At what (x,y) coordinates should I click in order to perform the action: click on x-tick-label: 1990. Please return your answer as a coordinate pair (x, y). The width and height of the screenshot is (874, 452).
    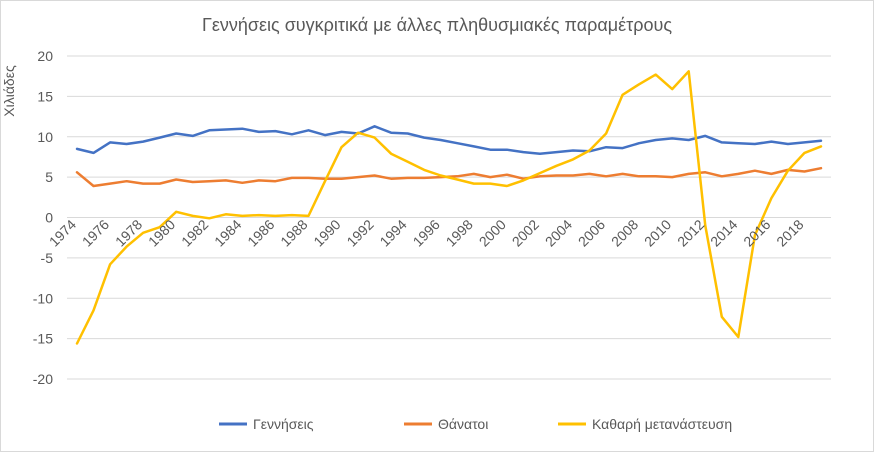
    Looking at the image, I should click on (326, 232).